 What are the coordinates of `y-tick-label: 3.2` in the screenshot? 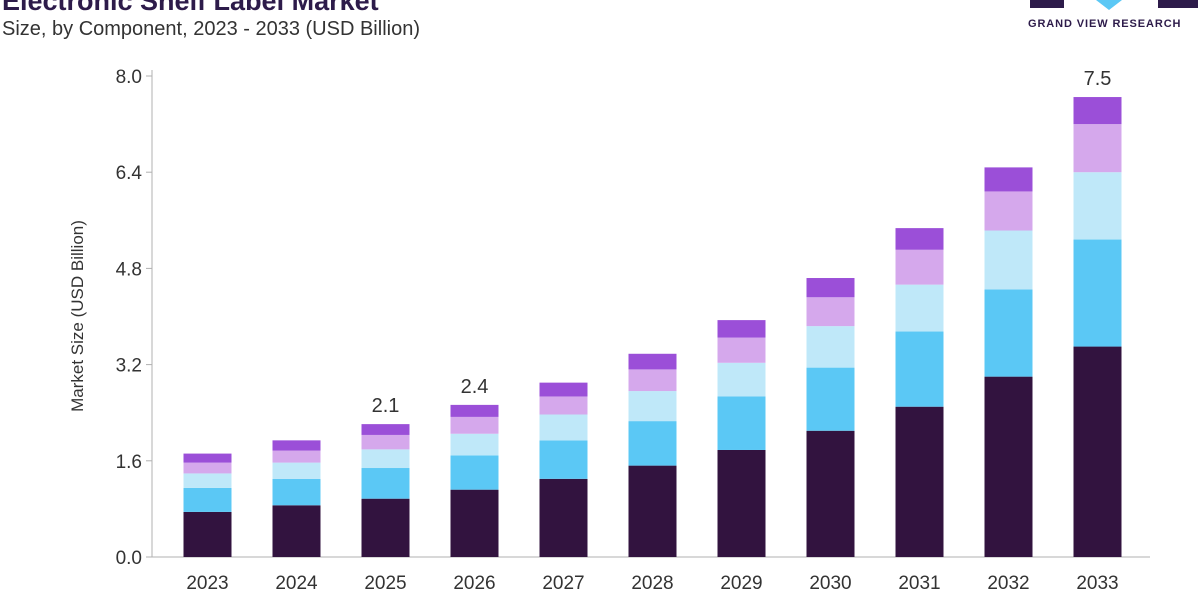 It's located at (129, 366).